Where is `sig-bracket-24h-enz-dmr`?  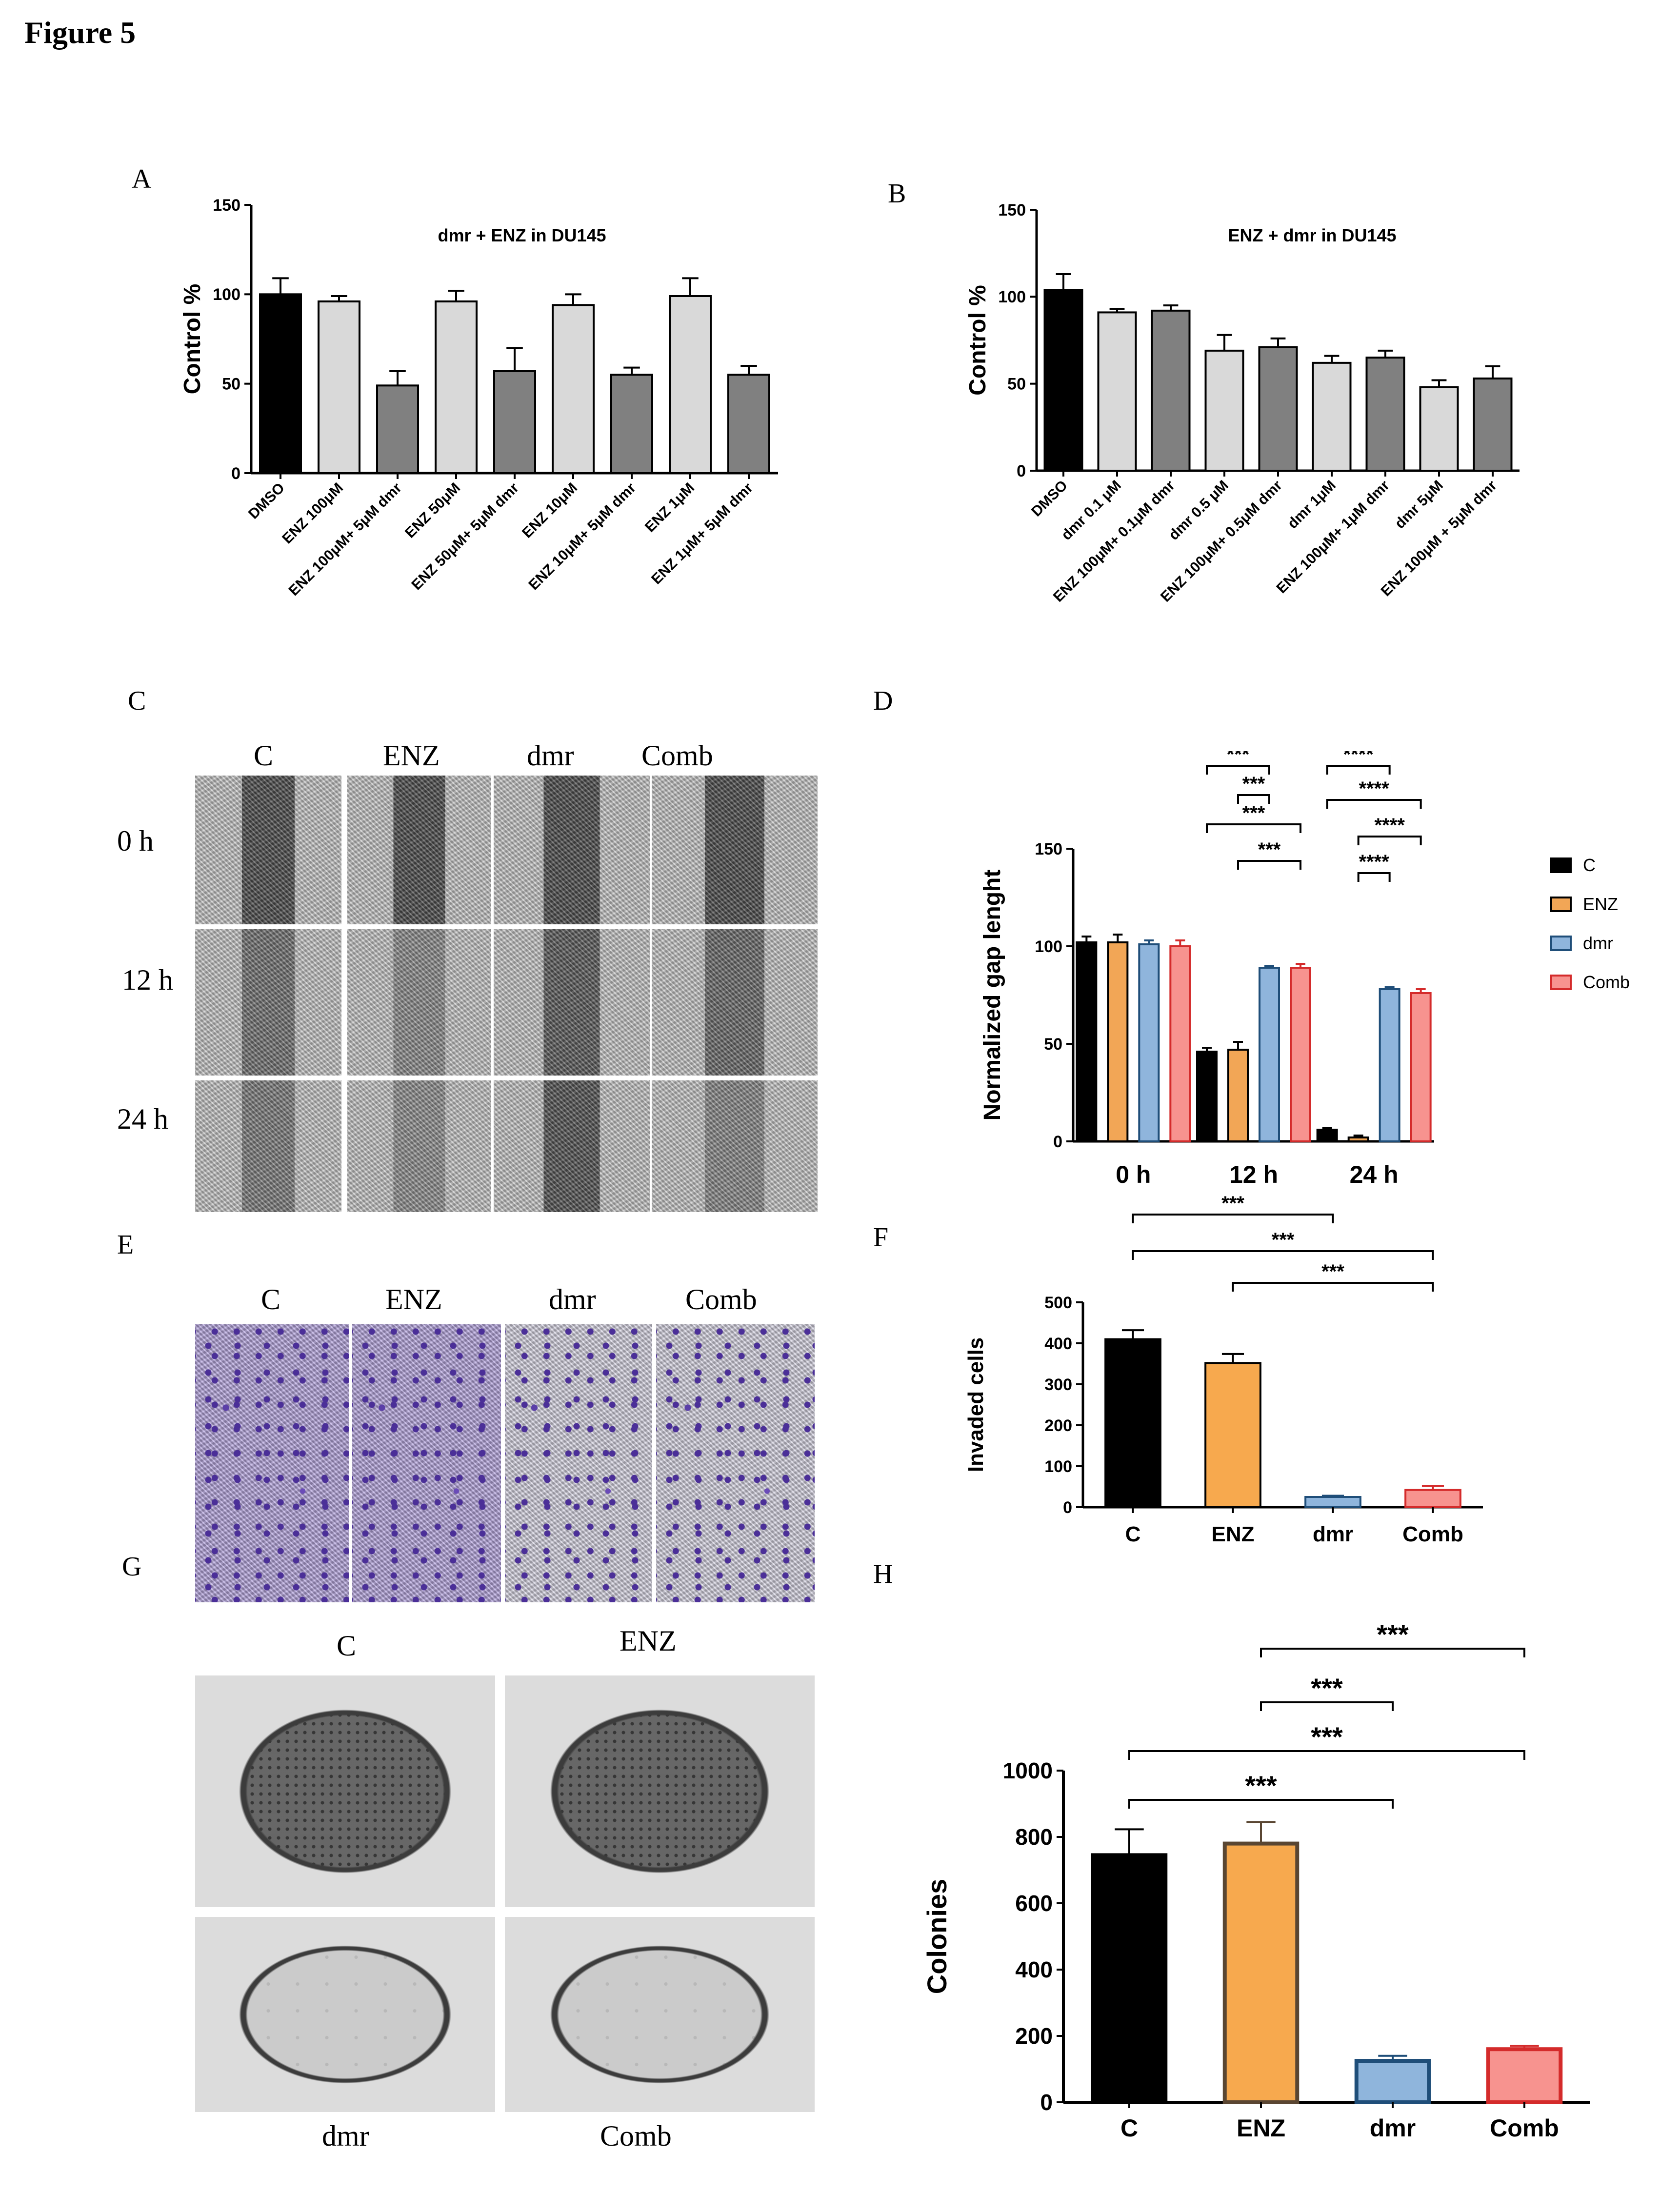 sig-bracket-24h-enz-dmr is located at coordinates (1374, 877).